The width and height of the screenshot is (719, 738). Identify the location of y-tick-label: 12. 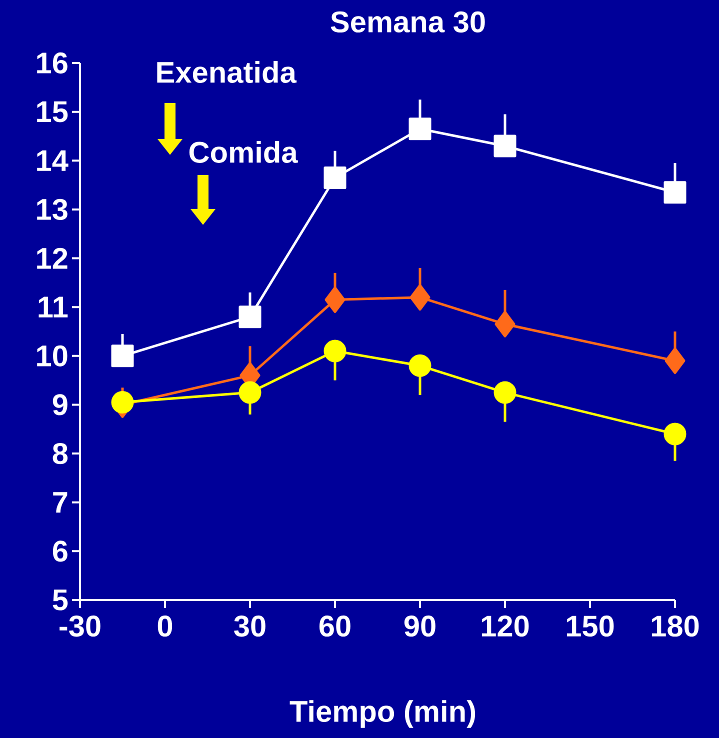
(52, 258).